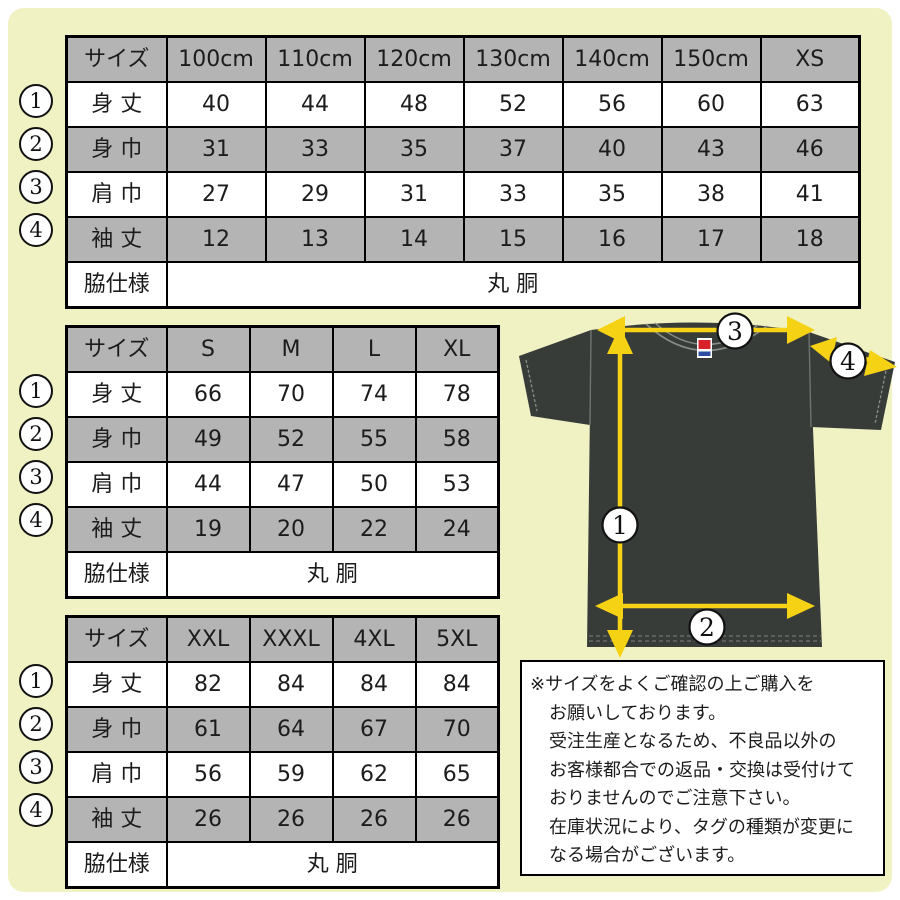  What do you see at coordinates (555, 377) in the screenshot?
I see `left-sleeve` at bounding box center [555, 377].